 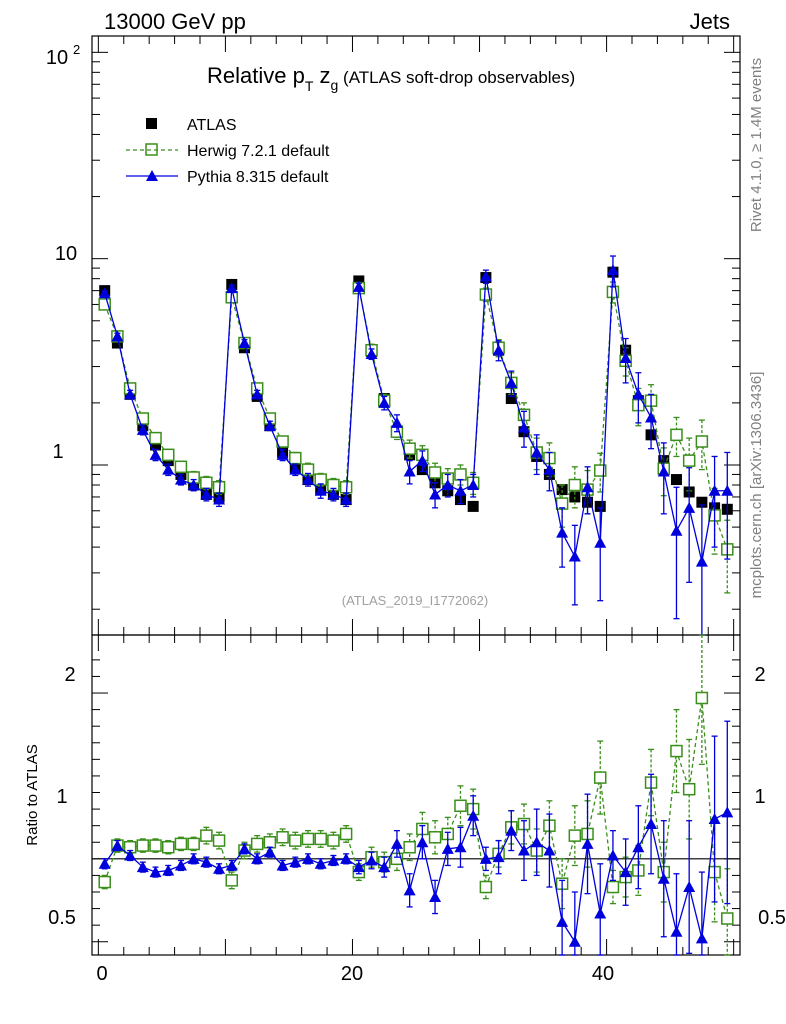 What do you see at coordinates (66, 254) in the screenshot?
I see `y-tick-label-10: 10` at bounding box center [66, 254].